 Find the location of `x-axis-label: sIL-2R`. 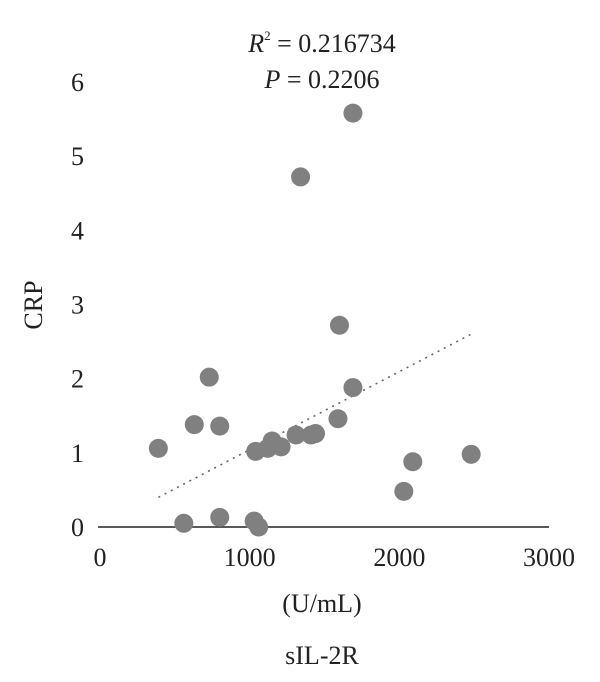

x-axis-label: sIL-2R is located at coordinates (322, 655).